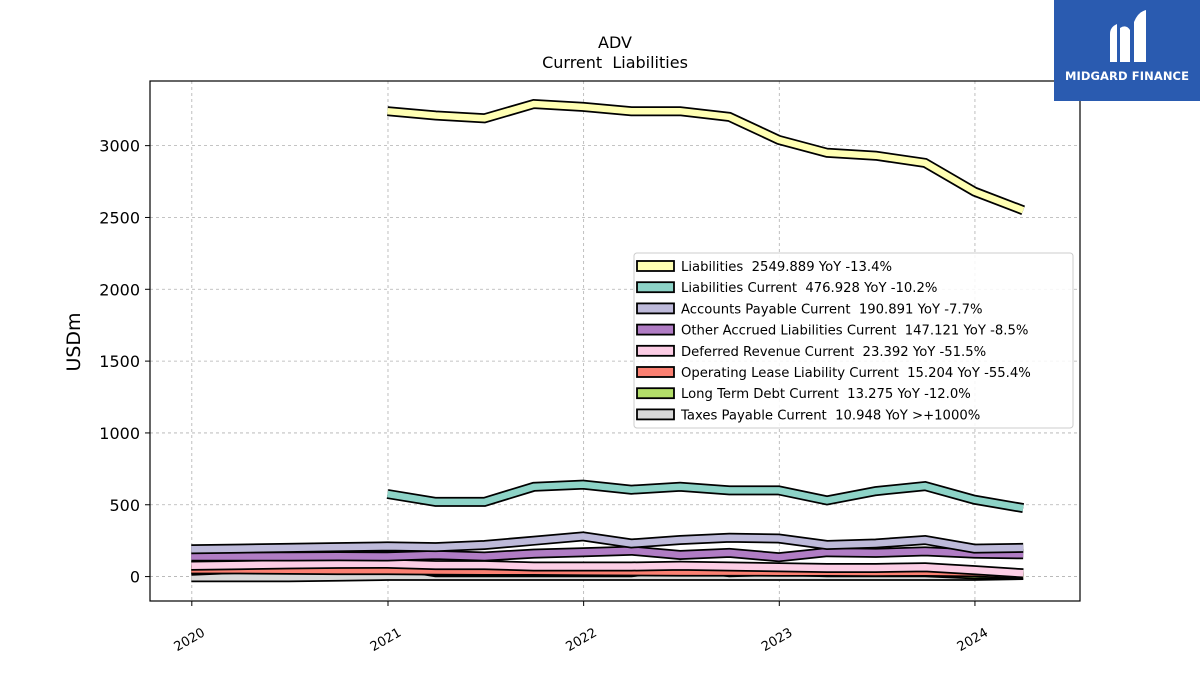  Describe the element at coordinates (615, 42) in the screenshot. I see `chart-title: ADV` at that location.